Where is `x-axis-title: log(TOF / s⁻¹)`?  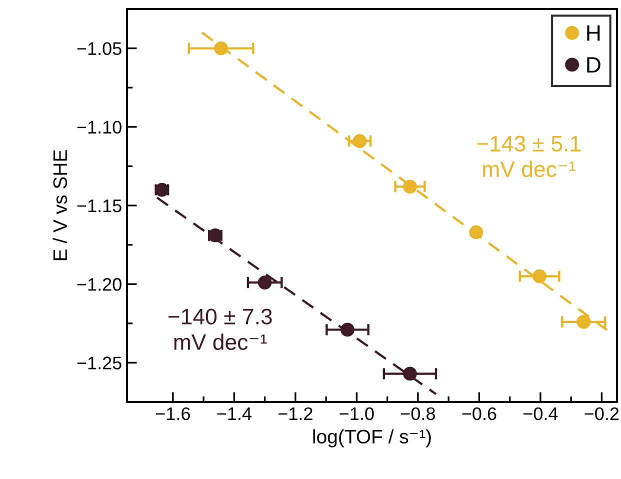
x-axis-title: log(TOF / s⁻¹) is located at coordinates (372, 438).